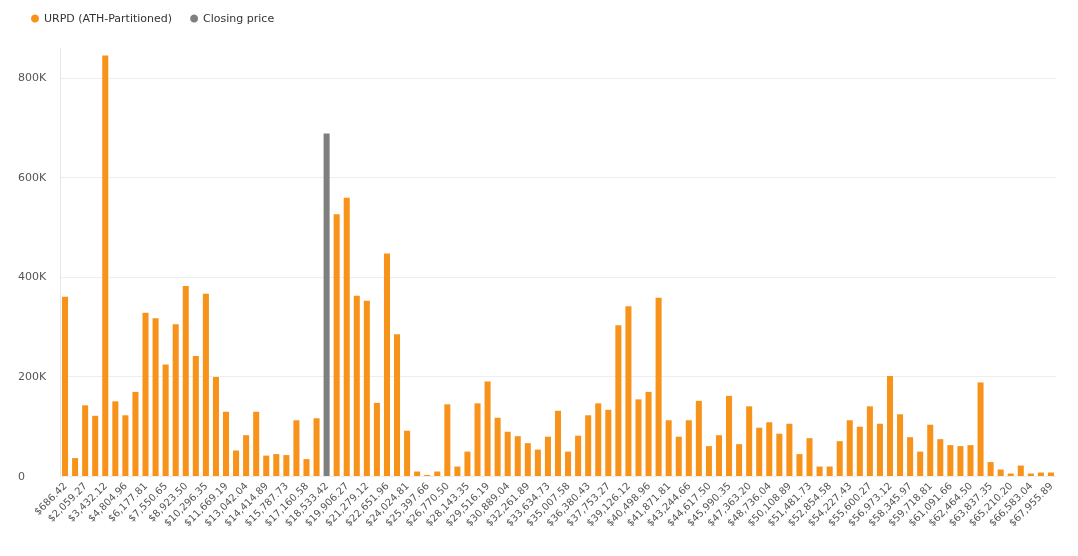 This screenshot has width=1078, height=556. What do you see at coordinates (239, 18) in the screenshot?
I see `legend-label: Closing price` at bounding box center [239, 18].